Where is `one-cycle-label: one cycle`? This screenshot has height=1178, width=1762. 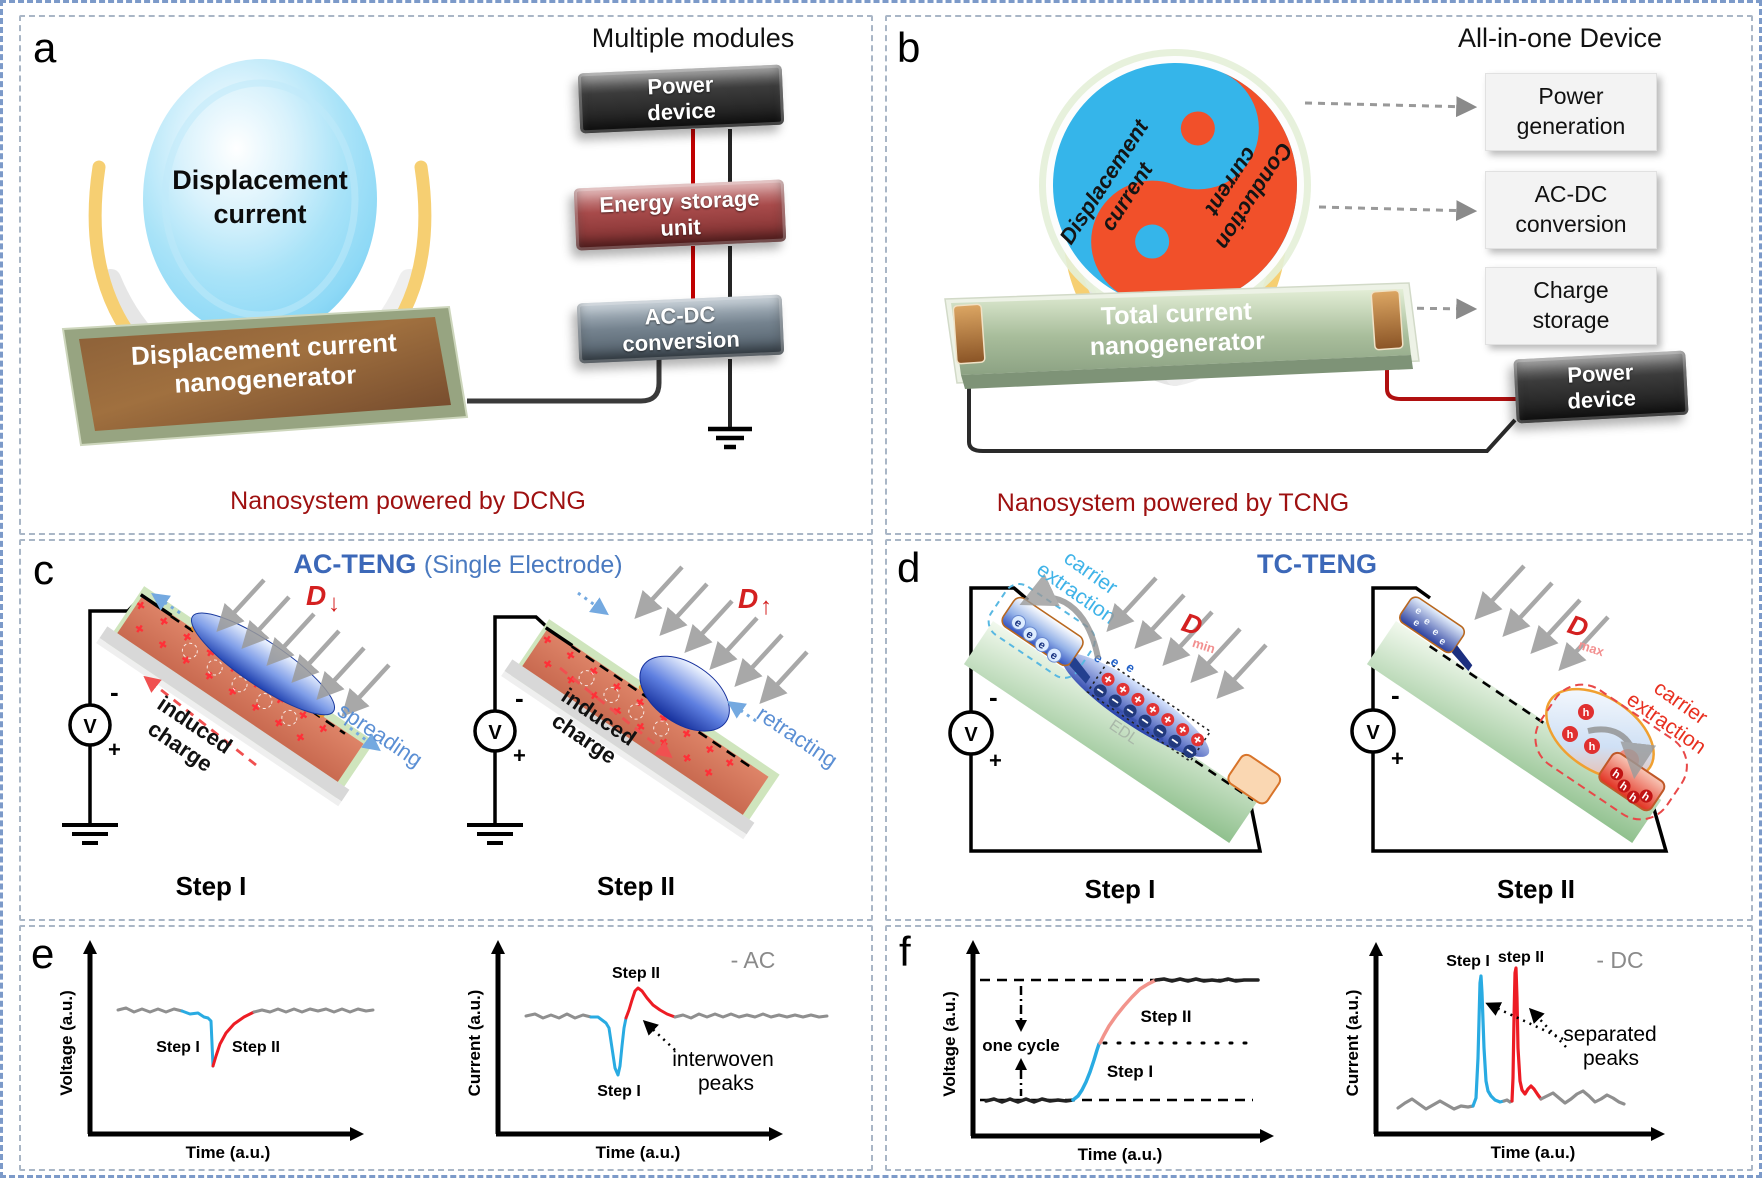
one-cycle-label: one cycle is located at coordinates (1021, 1045).